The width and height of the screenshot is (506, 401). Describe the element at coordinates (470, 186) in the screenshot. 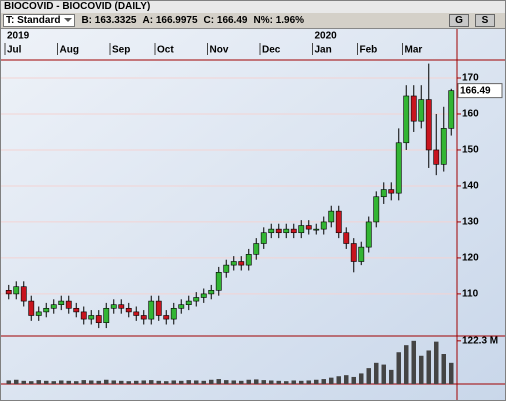

I see `y-tick-label: 140` at that location.